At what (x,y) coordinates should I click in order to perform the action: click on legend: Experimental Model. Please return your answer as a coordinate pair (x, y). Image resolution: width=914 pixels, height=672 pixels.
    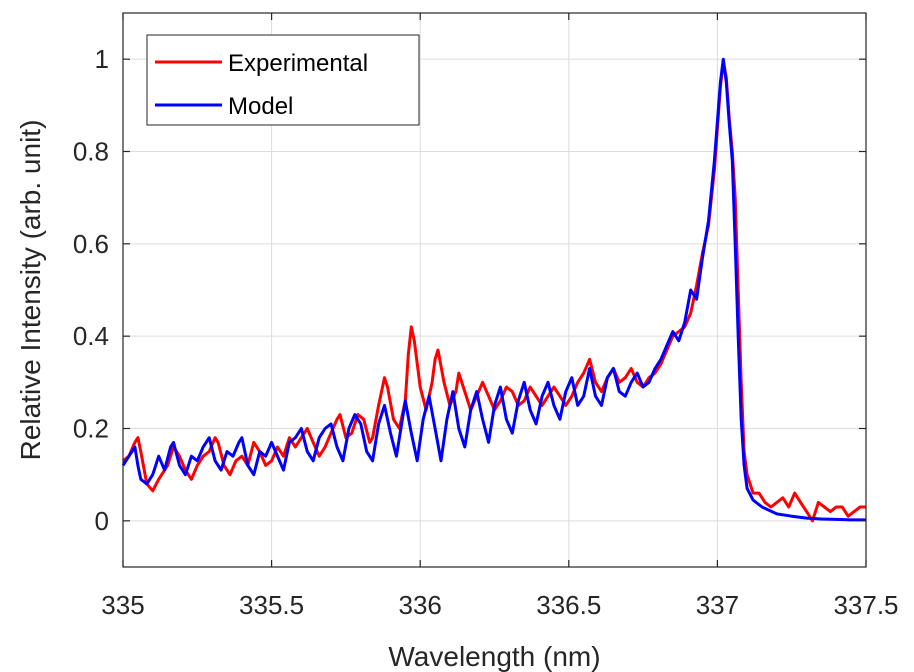
    Looking at the image, I should click on (283, 80).